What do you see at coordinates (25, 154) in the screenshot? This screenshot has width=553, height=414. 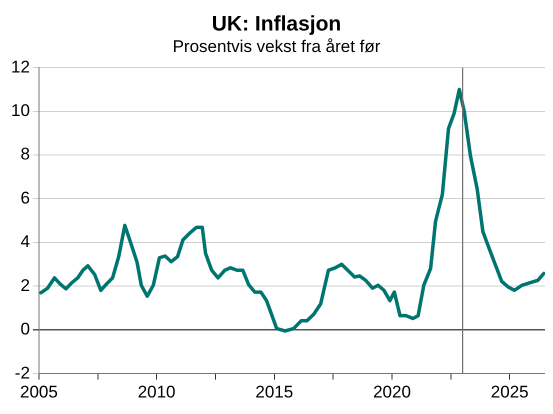 I see `y-tick-label: 8` at bounding box center [25, 154].